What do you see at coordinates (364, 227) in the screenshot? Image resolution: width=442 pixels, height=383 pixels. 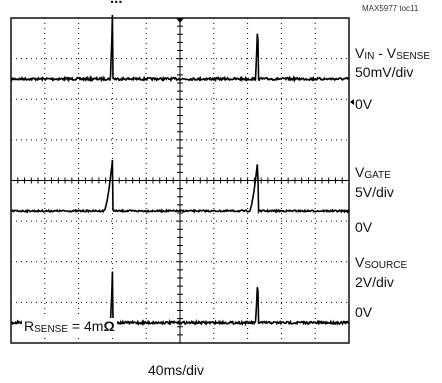 I see `ch2-zero-label: 0V` at bounding box center [364, 227].